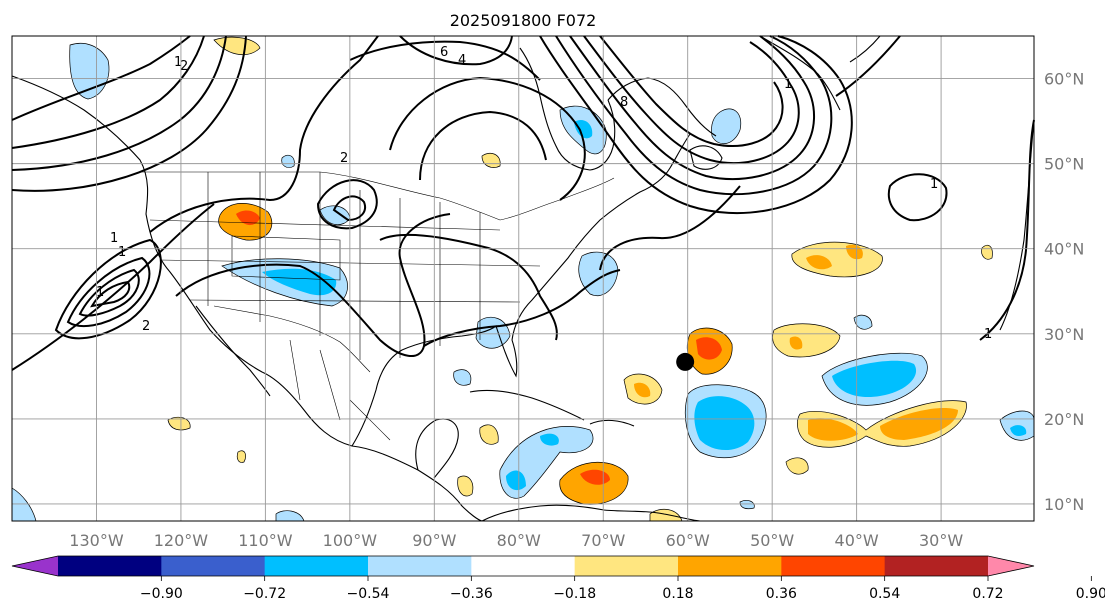 This screenshot has height=615, width=1105. What do you see at coordinates (313, 285) in the screenshot?
I see `contour-conus-trough` at bounding box center [313, 285].